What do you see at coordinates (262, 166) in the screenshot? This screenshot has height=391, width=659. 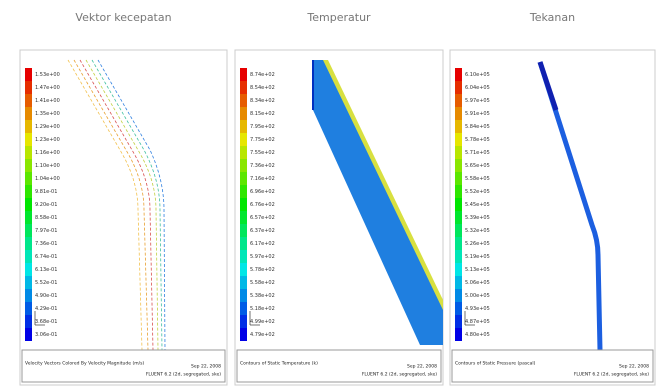 I see `colorbar-label: 7.36e+02` at bounding box center [262, 166].